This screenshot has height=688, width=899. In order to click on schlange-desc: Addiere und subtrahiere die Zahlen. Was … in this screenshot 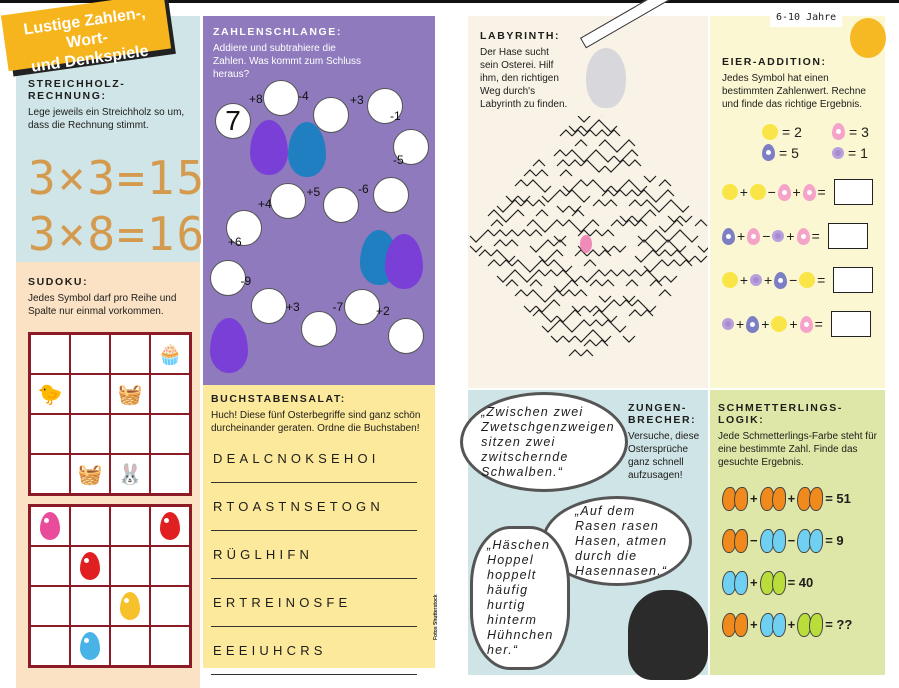, I will do `click(287, 61)`.